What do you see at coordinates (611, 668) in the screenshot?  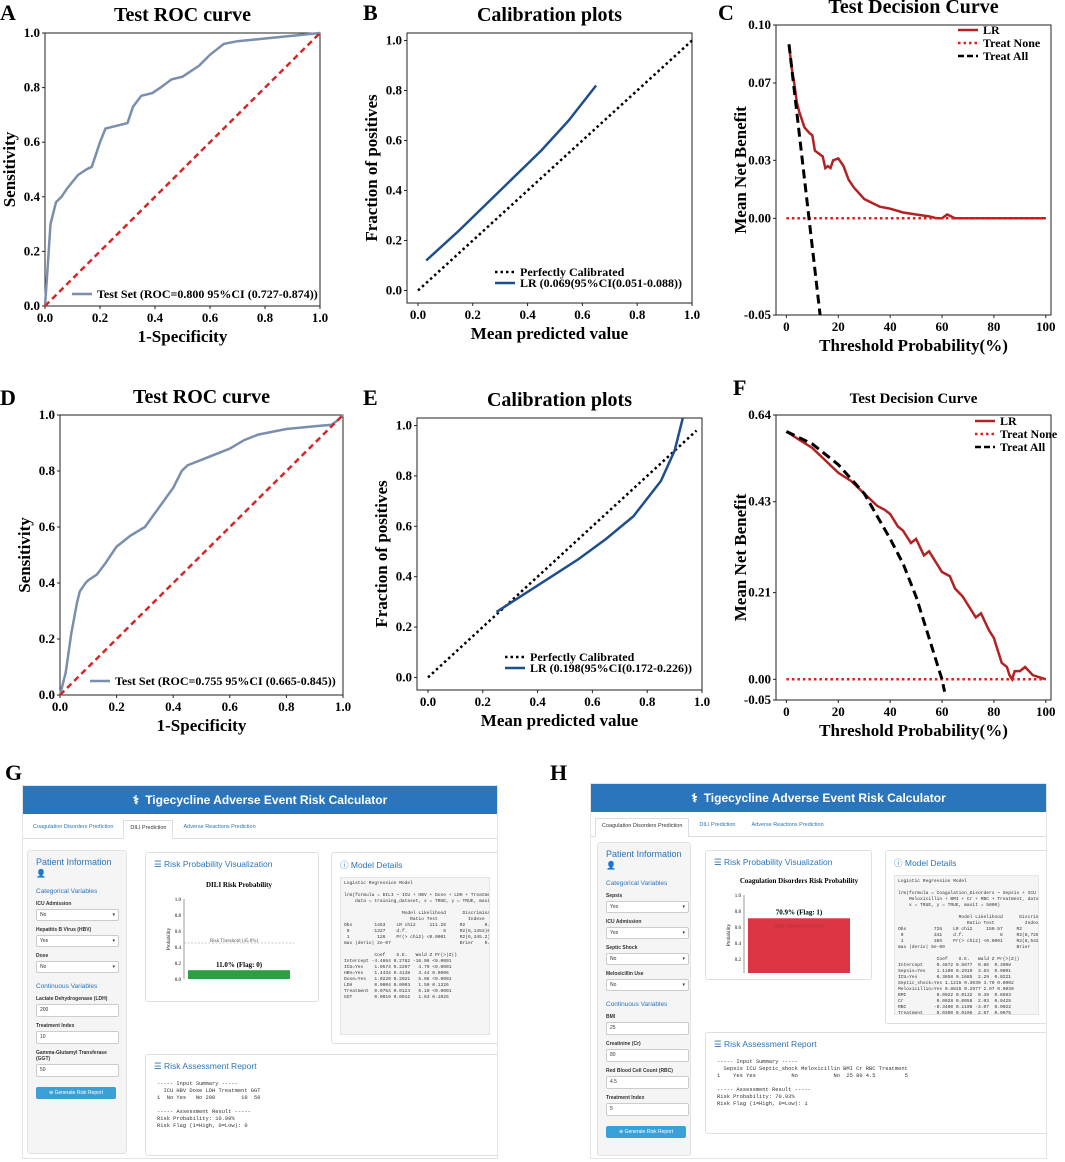 I see `legend-entry: LR (0.198(95%CI(0.172-0.226))` at bounding box center [611, 668].